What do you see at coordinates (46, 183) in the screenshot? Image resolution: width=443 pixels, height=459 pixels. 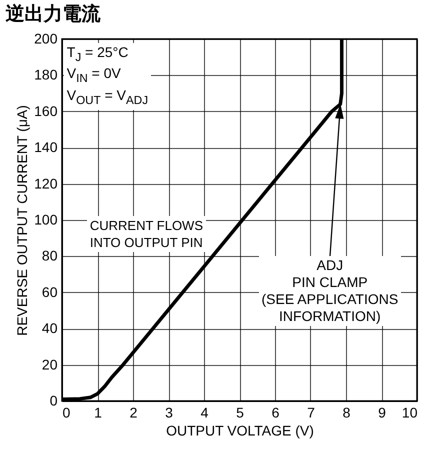 I see `y-tick-label: 120` at bounding box center [46, 183].